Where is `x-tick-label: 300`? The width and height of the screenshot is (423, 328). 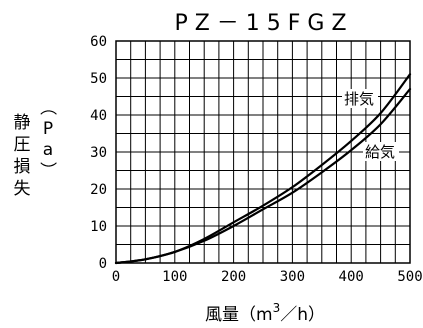
x-tick-label: 300 is located at coordinates (292, 277).